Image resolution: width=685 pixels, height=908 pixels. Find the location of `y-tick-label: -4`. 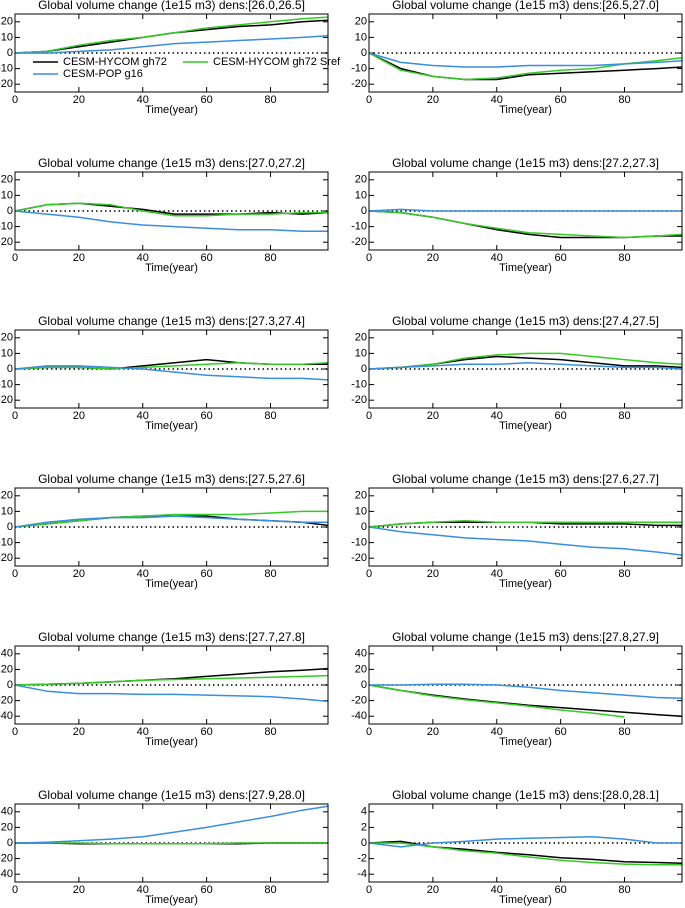

y-tick-label: -4 is located at coordinates (362, 874).